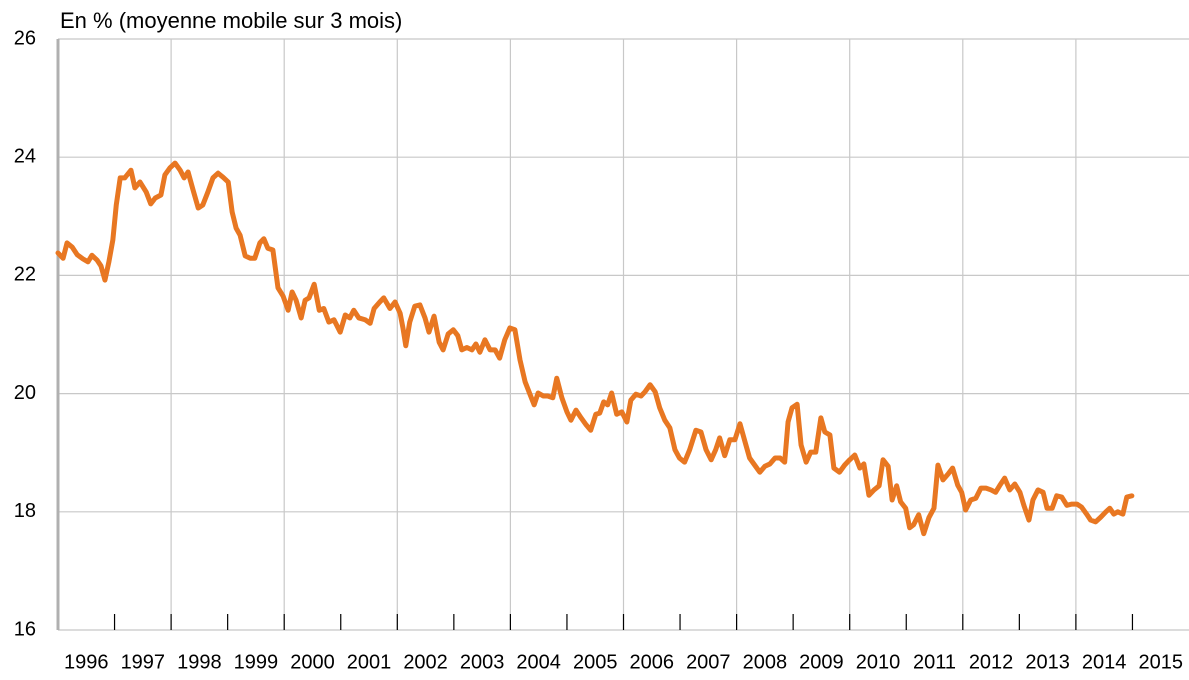  What do you see at coordinates (934, 662) in the screenshot?
I see `x-tick-label: 2011` at bounding box center [934, 662].